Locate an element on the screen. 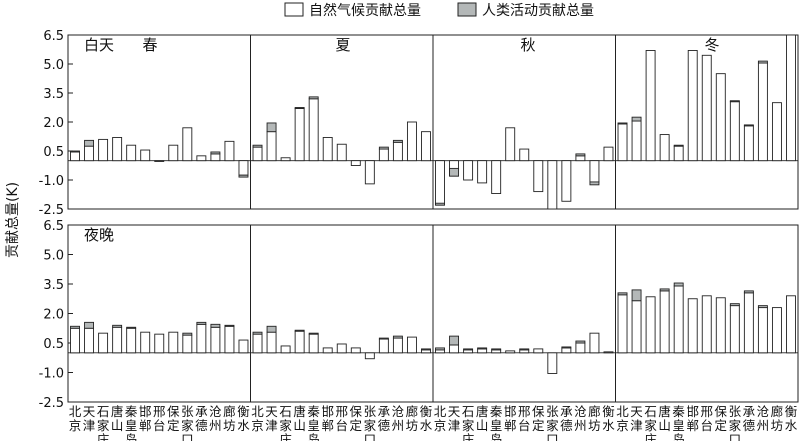 This screenshot has width=800, height=441. city-label-3-11-0: 廊 is located at coordinates (777, 411).